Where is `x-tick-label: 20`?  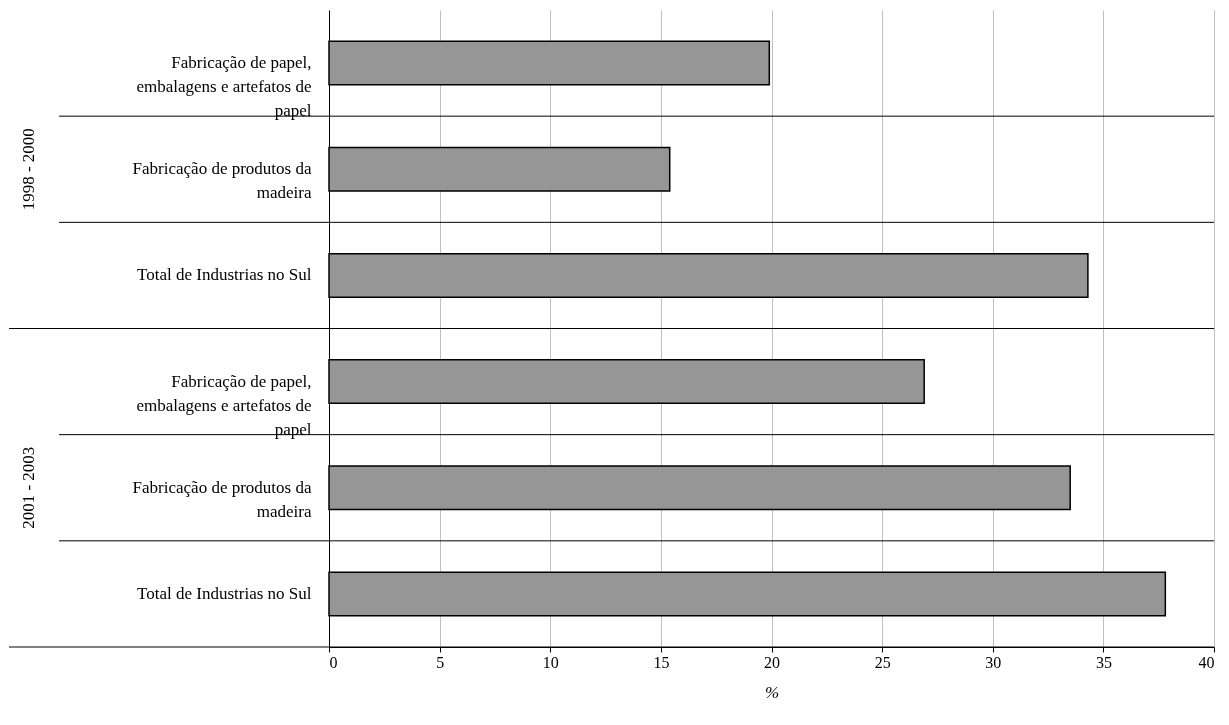 x-tick-label: 20 is located at coordinates (772, 662).